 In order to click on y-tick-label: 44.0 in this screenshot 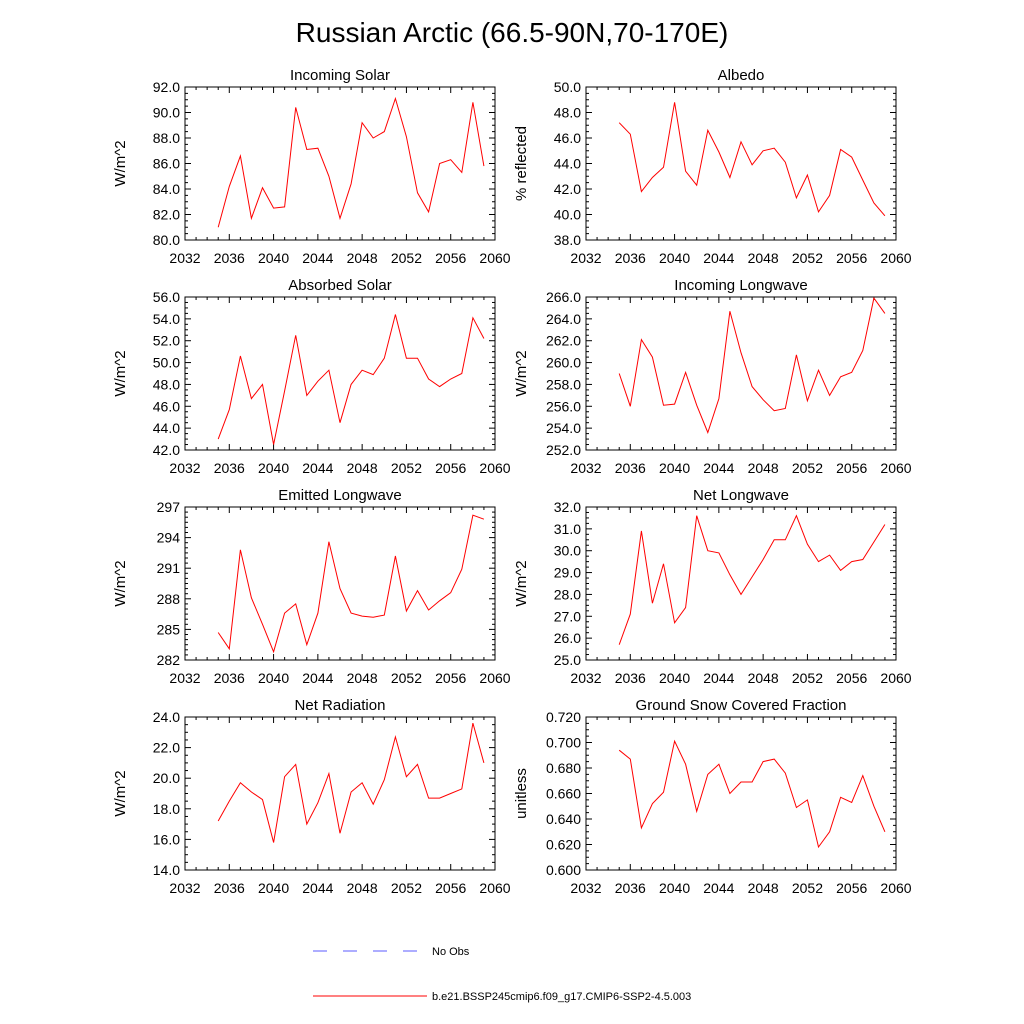, I will do `click(567, 164)`.